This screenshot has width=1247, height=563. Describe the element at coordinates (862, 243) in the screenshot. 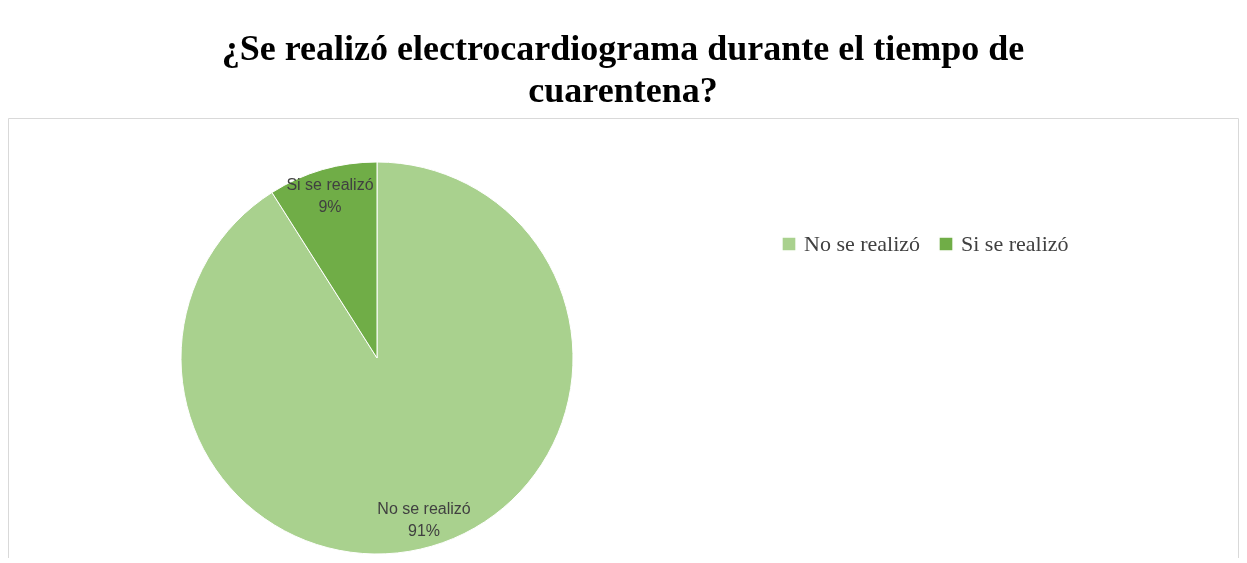

I see `legend-label: No se realizó` at that location.